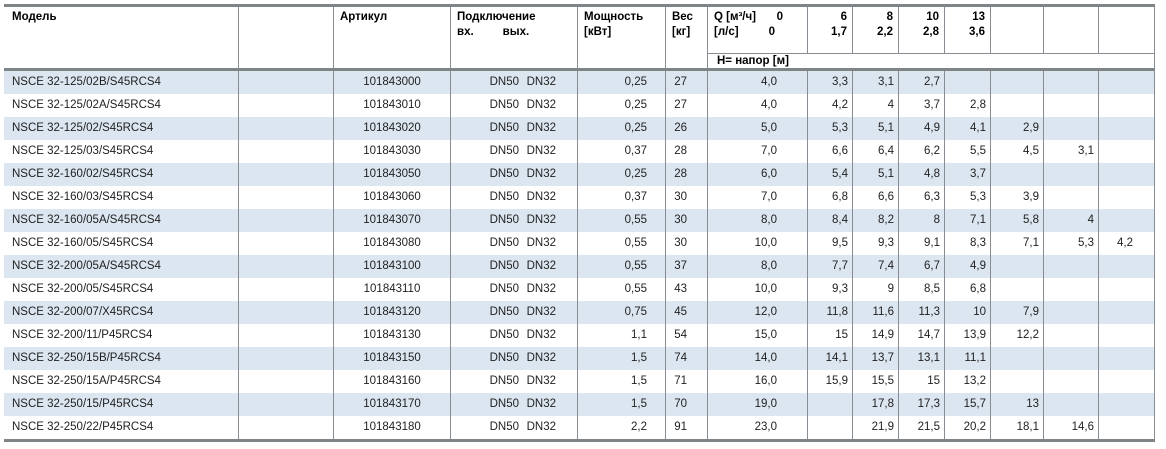 The height and width of the screenshot is (449, 1166). I want to click on connection-sublabels: вх. вых., so click(514, 32).